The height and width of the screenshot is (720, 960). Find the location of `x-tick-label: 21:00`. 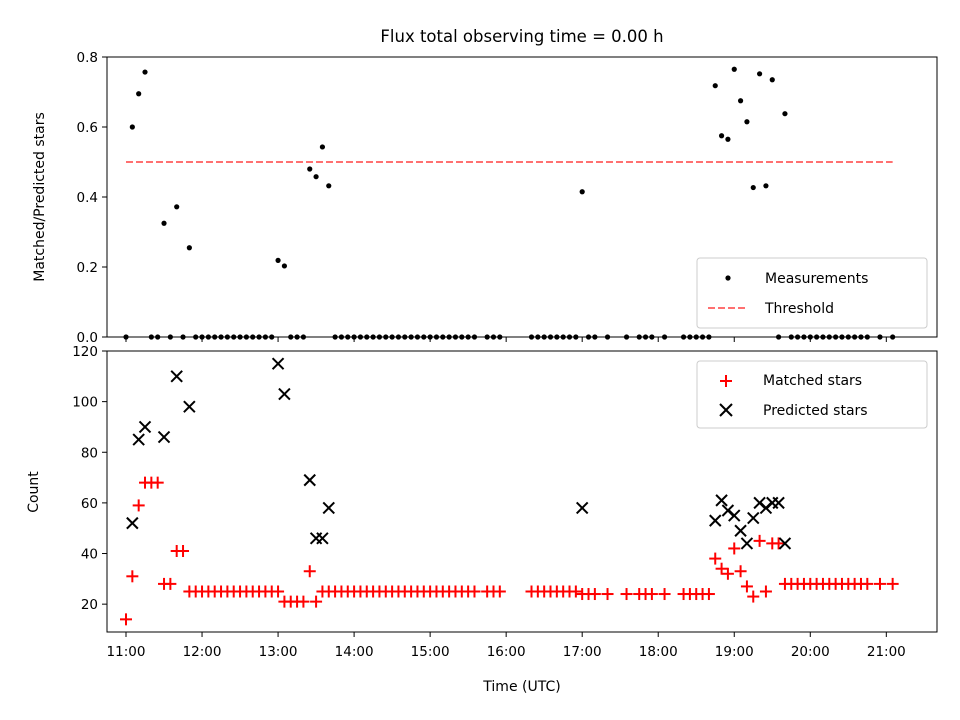

x-tick-label: 21:00 is located at coordinates (886, 652).